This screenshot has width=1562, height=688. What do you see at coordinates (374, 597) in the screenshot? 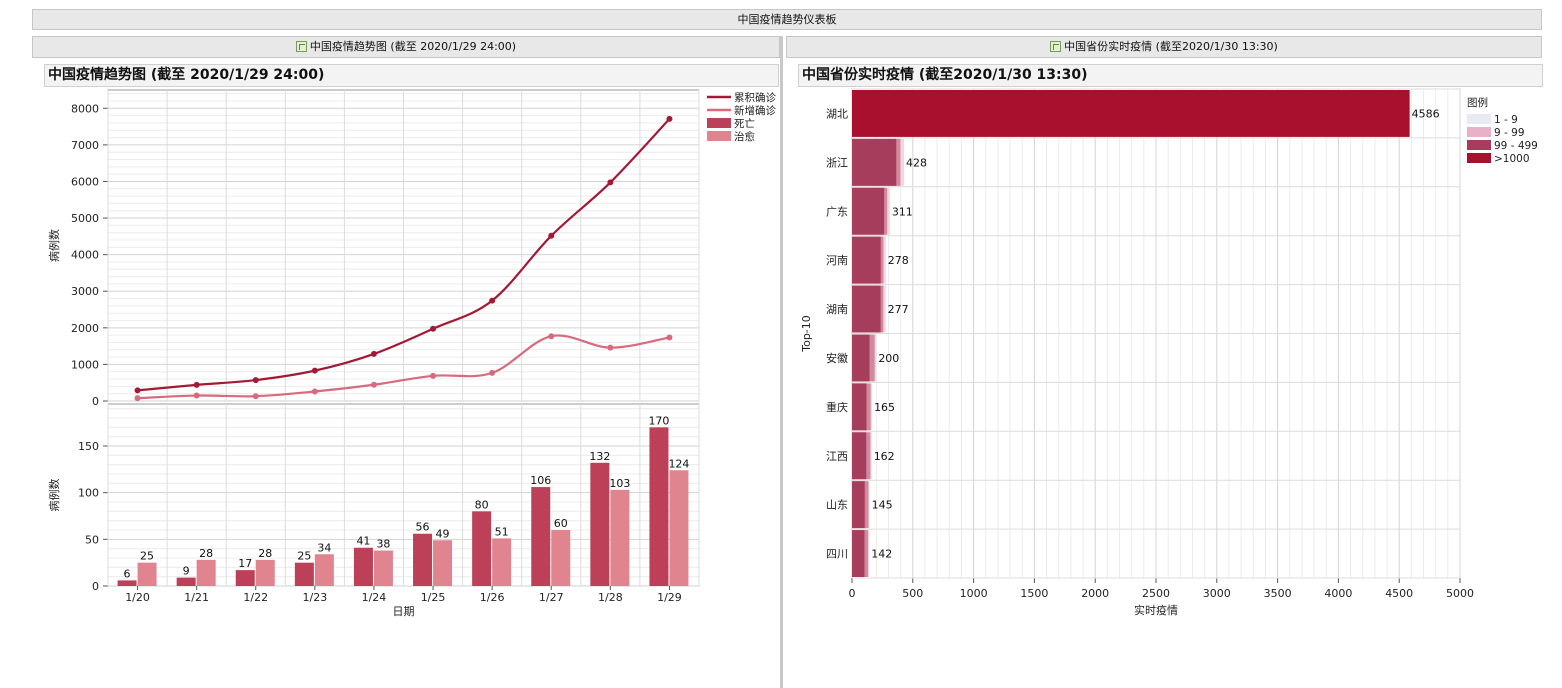
I see `x-tick-label: 1/24` at bounding box center [374, 597].